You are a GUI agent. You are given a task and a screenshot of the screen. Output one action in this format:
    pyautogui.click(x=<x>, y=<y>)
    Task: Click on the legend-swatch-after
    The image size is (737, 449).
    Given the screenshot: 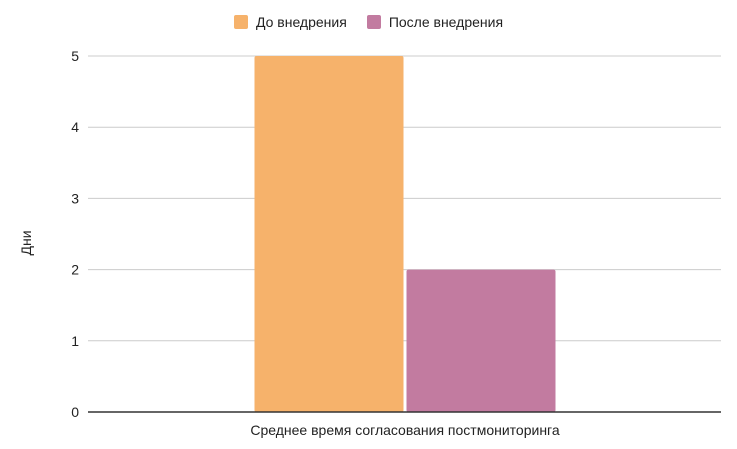 What is the action you would take?
    pyautogui.click(x=373, y=22)
    